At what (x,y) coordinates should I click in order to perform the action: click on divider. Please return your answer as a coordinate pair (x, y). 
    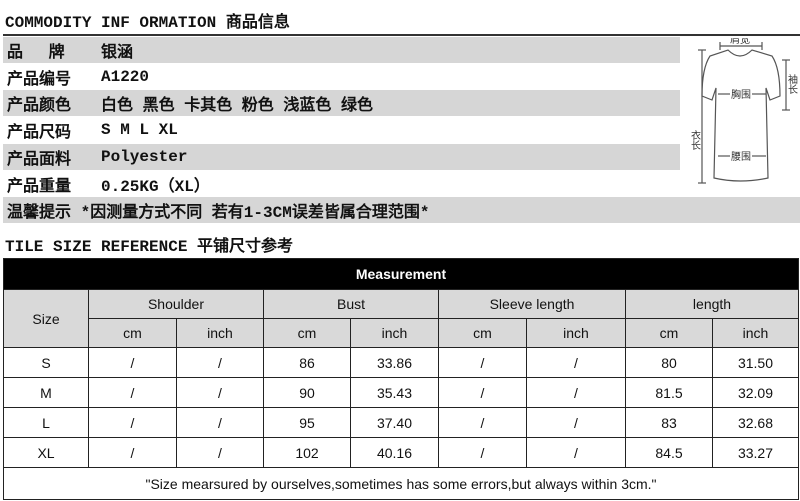
    Looking at the image, I should click on (401, 35).